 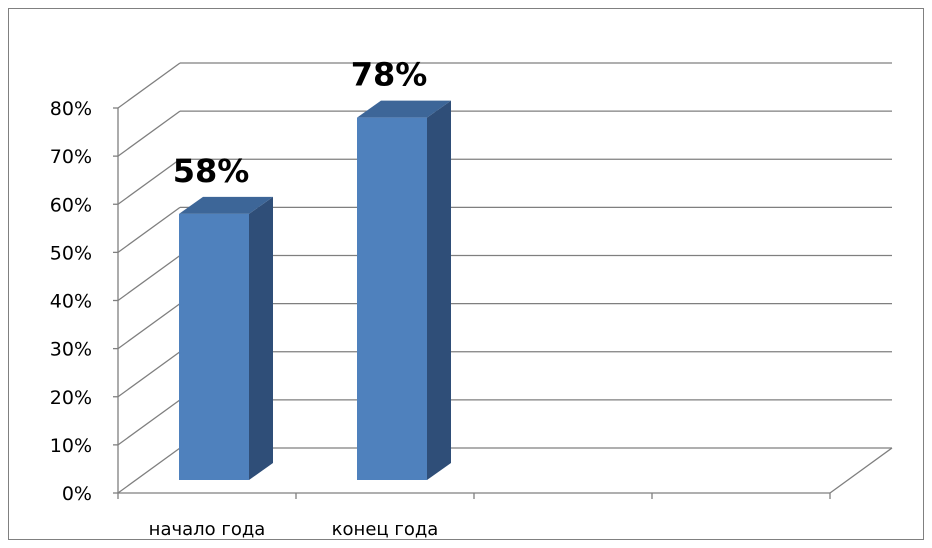 What do you see at coordinates (71, 446) in the screenshot?
I see `y-tick-label: 10%` at bounding box center [71, 446].